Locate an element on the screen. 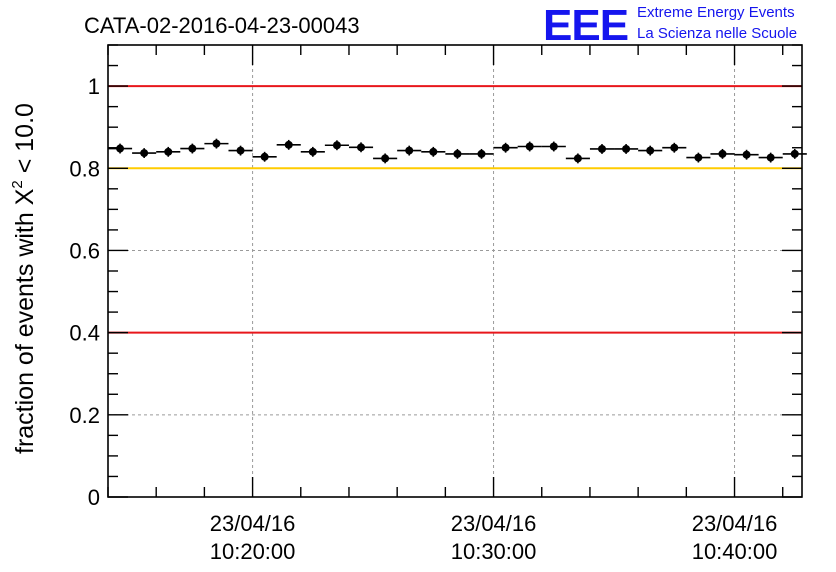 Image resolution: width=836 pixels, height=572 pixels. y-axis-label-prefix: fraction of events with is located at coordinates (25, 329).